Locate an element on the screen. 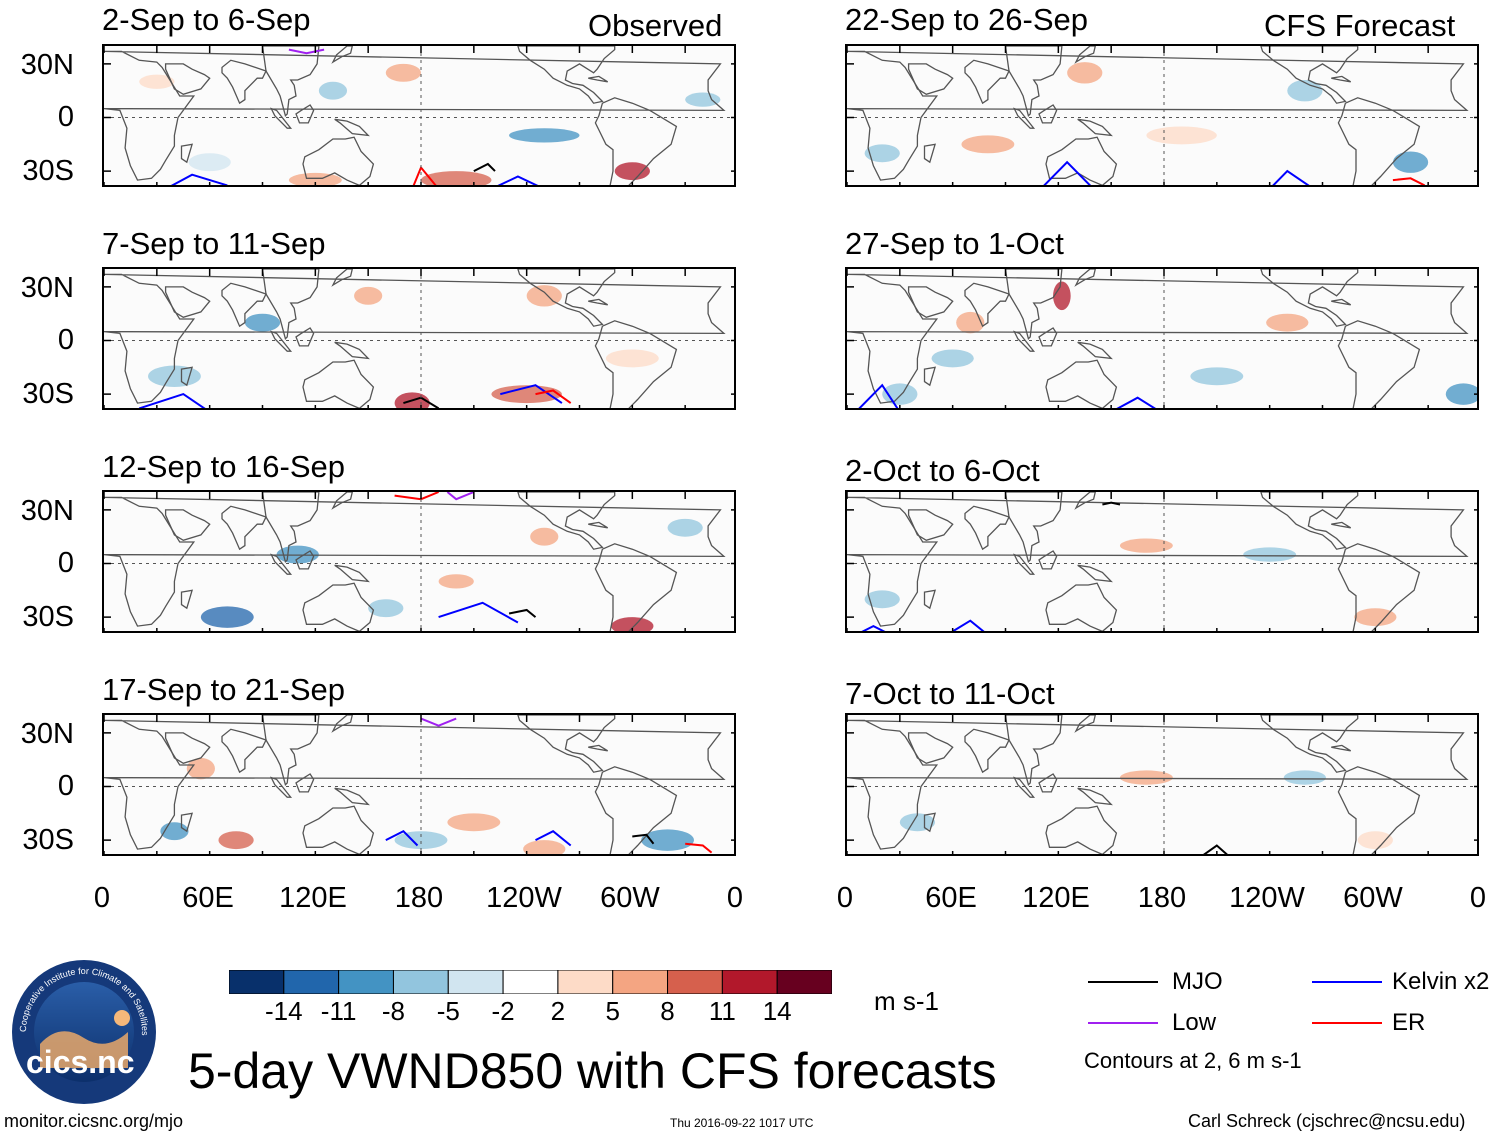  lon-label-0: 0 is located at coordinates (845, 898).